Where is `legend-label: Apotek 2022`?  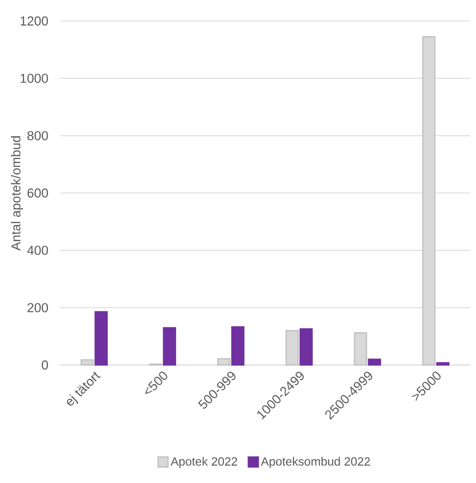 legend-label: Apotek 2022 is located at coordinates (204, 462).